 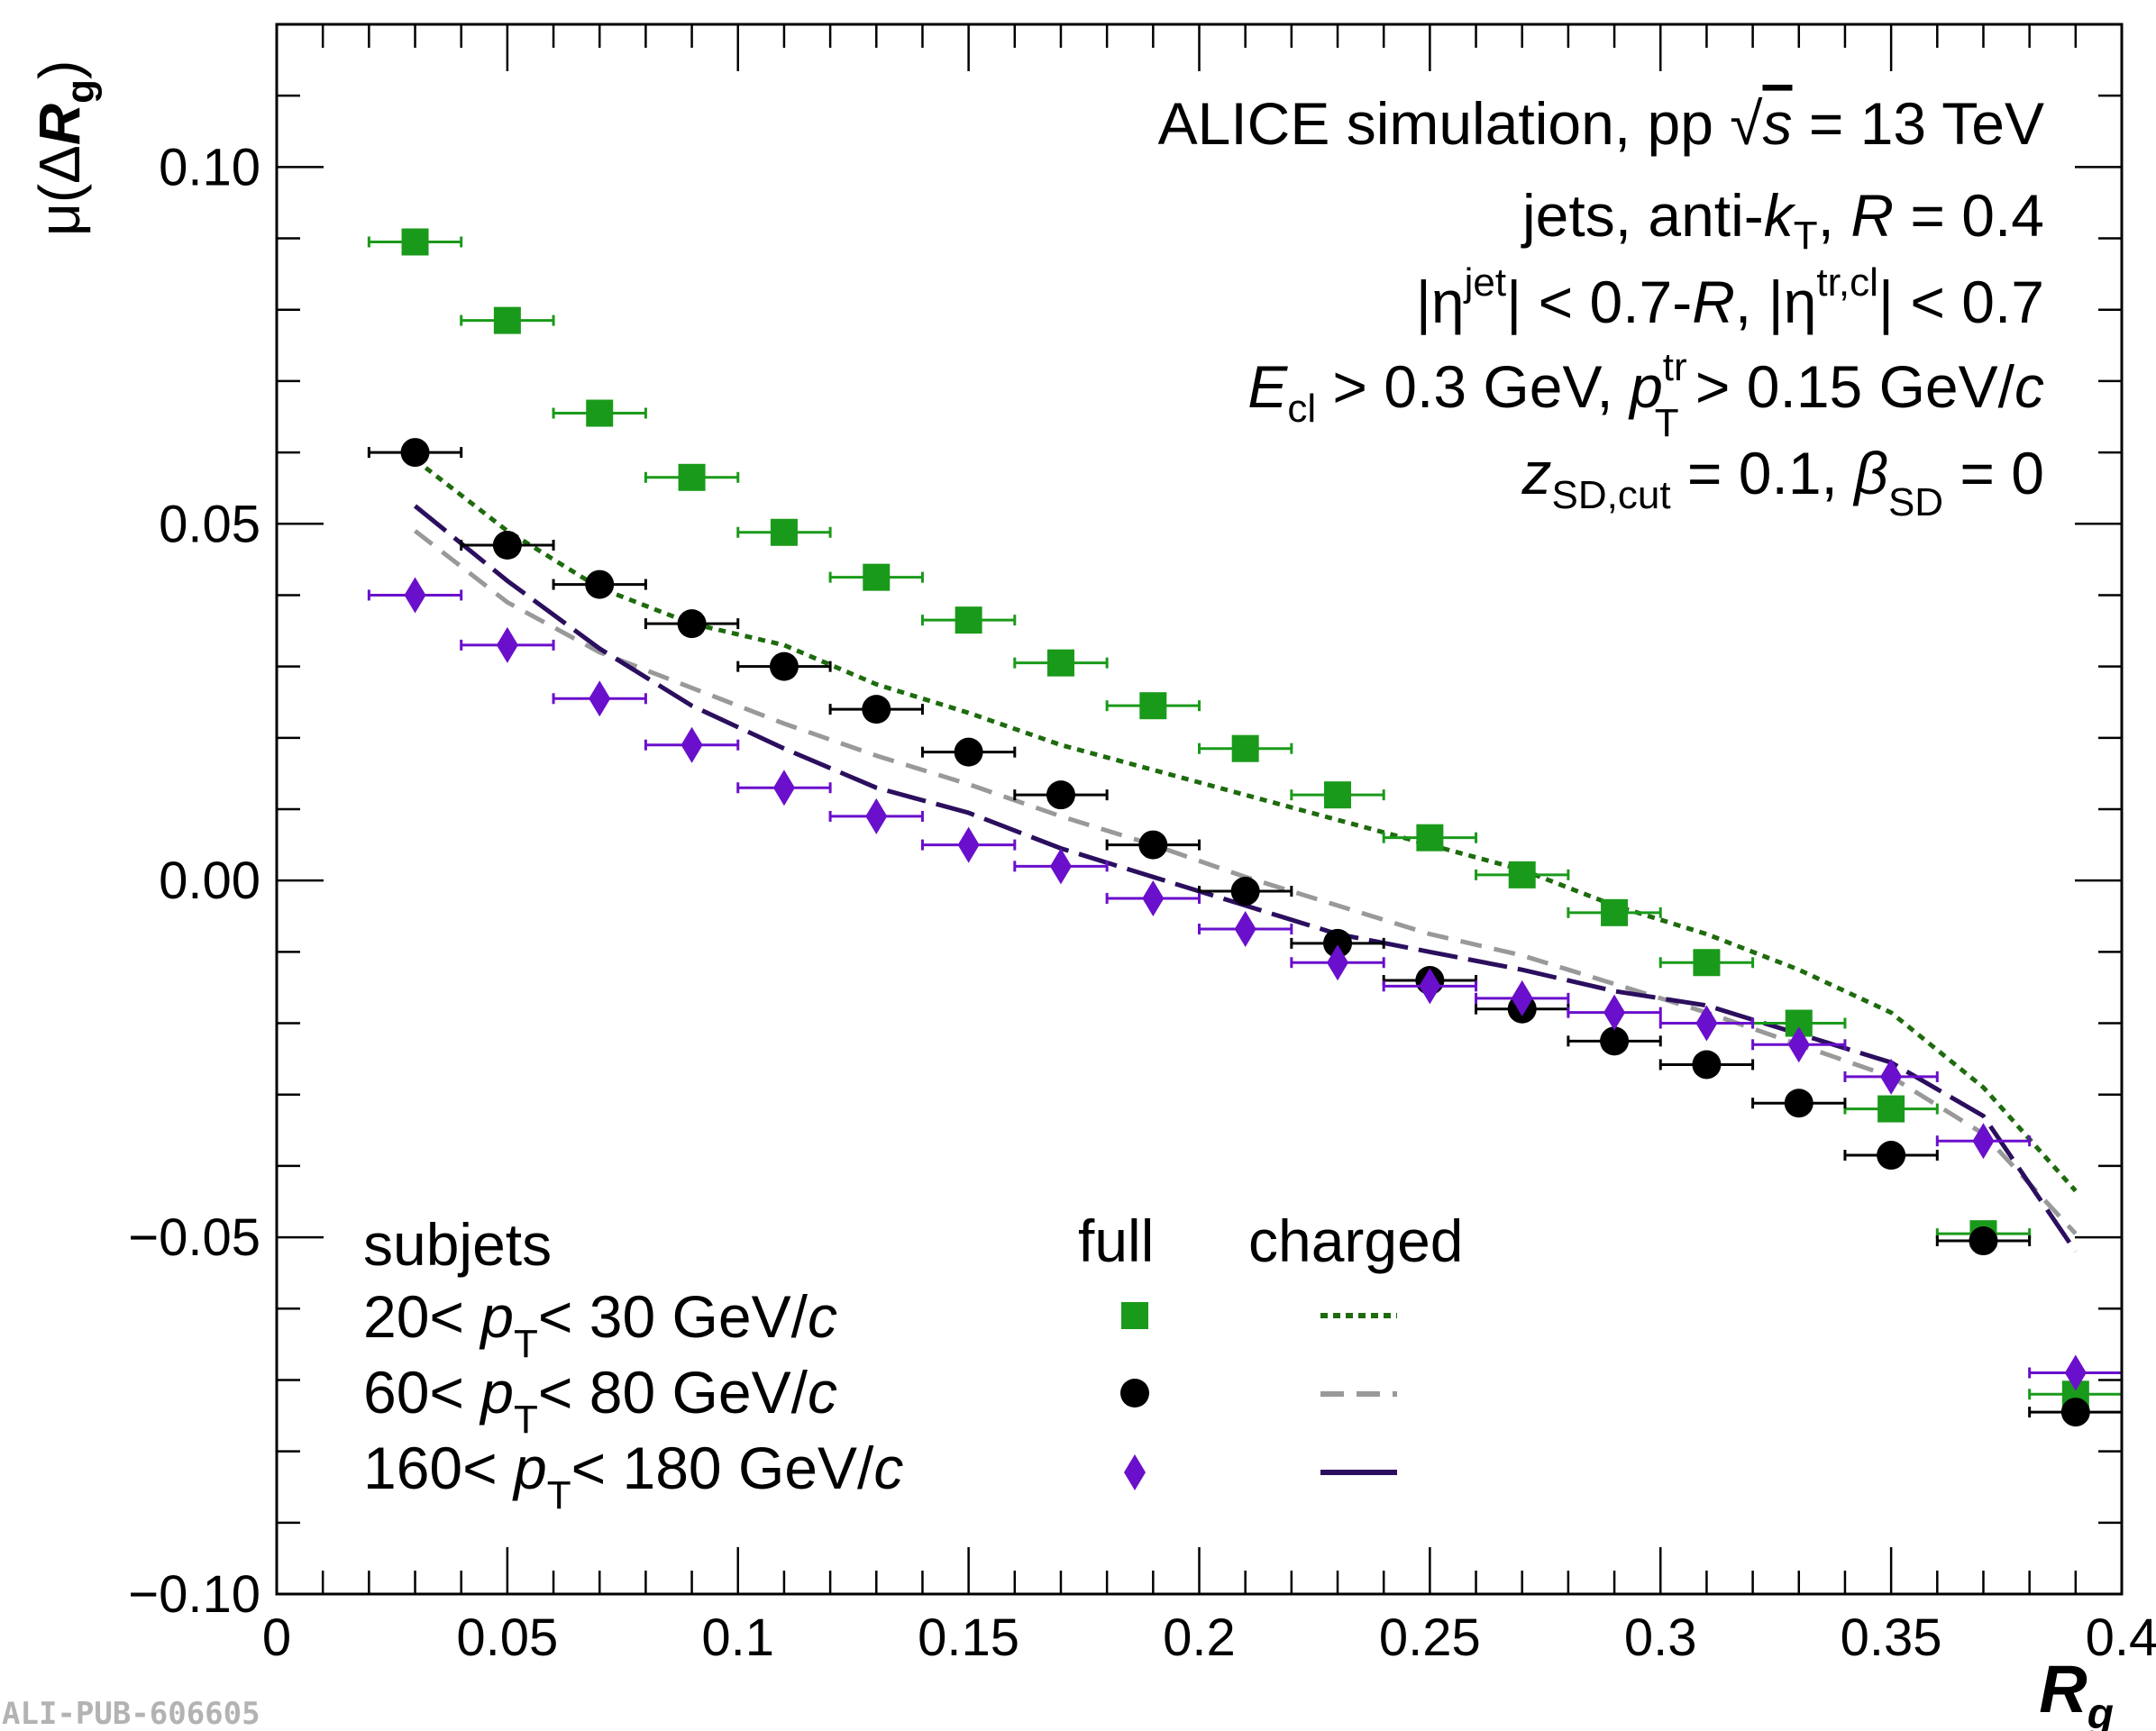 I want to click on y-tick-label: 0.10, so click(x=209, y=167).